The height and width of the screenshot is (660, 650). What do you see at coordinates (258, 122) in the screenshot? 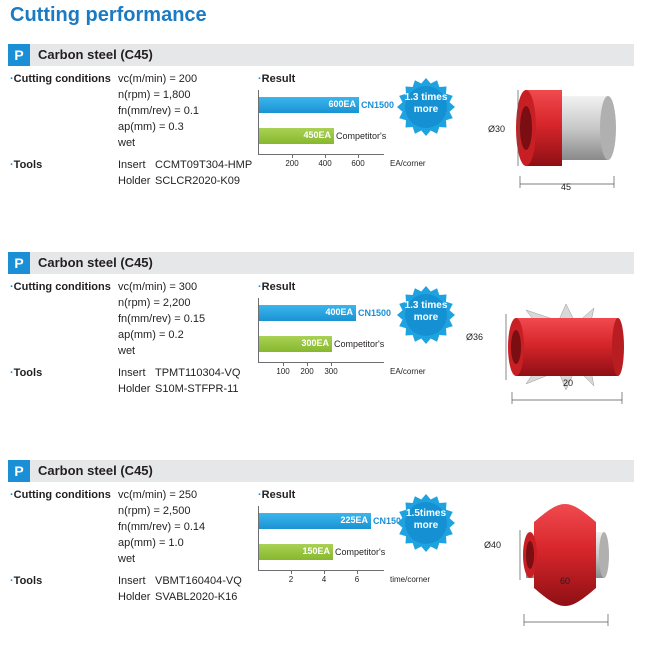
I see `chart-y-axis` at bounding box center [258, 122].